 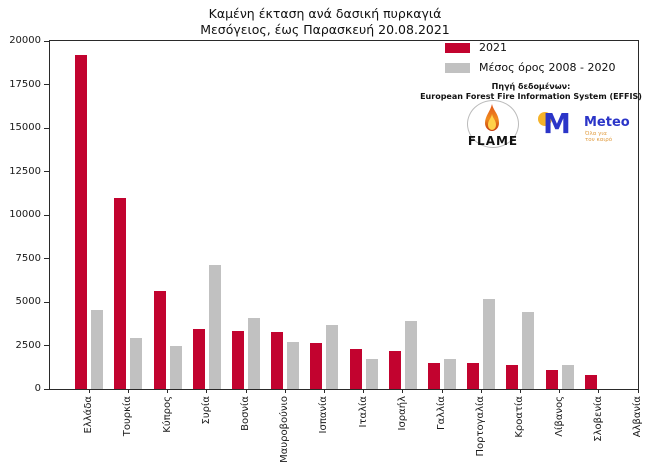 I want to click on bar-avg-Βοσνία, so click(x=254, y=353).